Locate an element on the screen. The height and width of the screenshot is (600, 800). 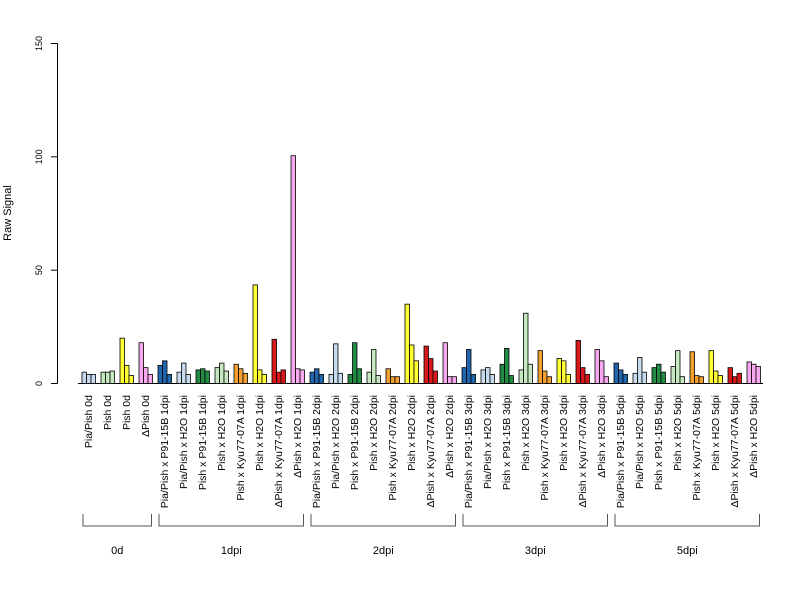
y-axis-label: Raw Signal is located at coordinates (8, 213).